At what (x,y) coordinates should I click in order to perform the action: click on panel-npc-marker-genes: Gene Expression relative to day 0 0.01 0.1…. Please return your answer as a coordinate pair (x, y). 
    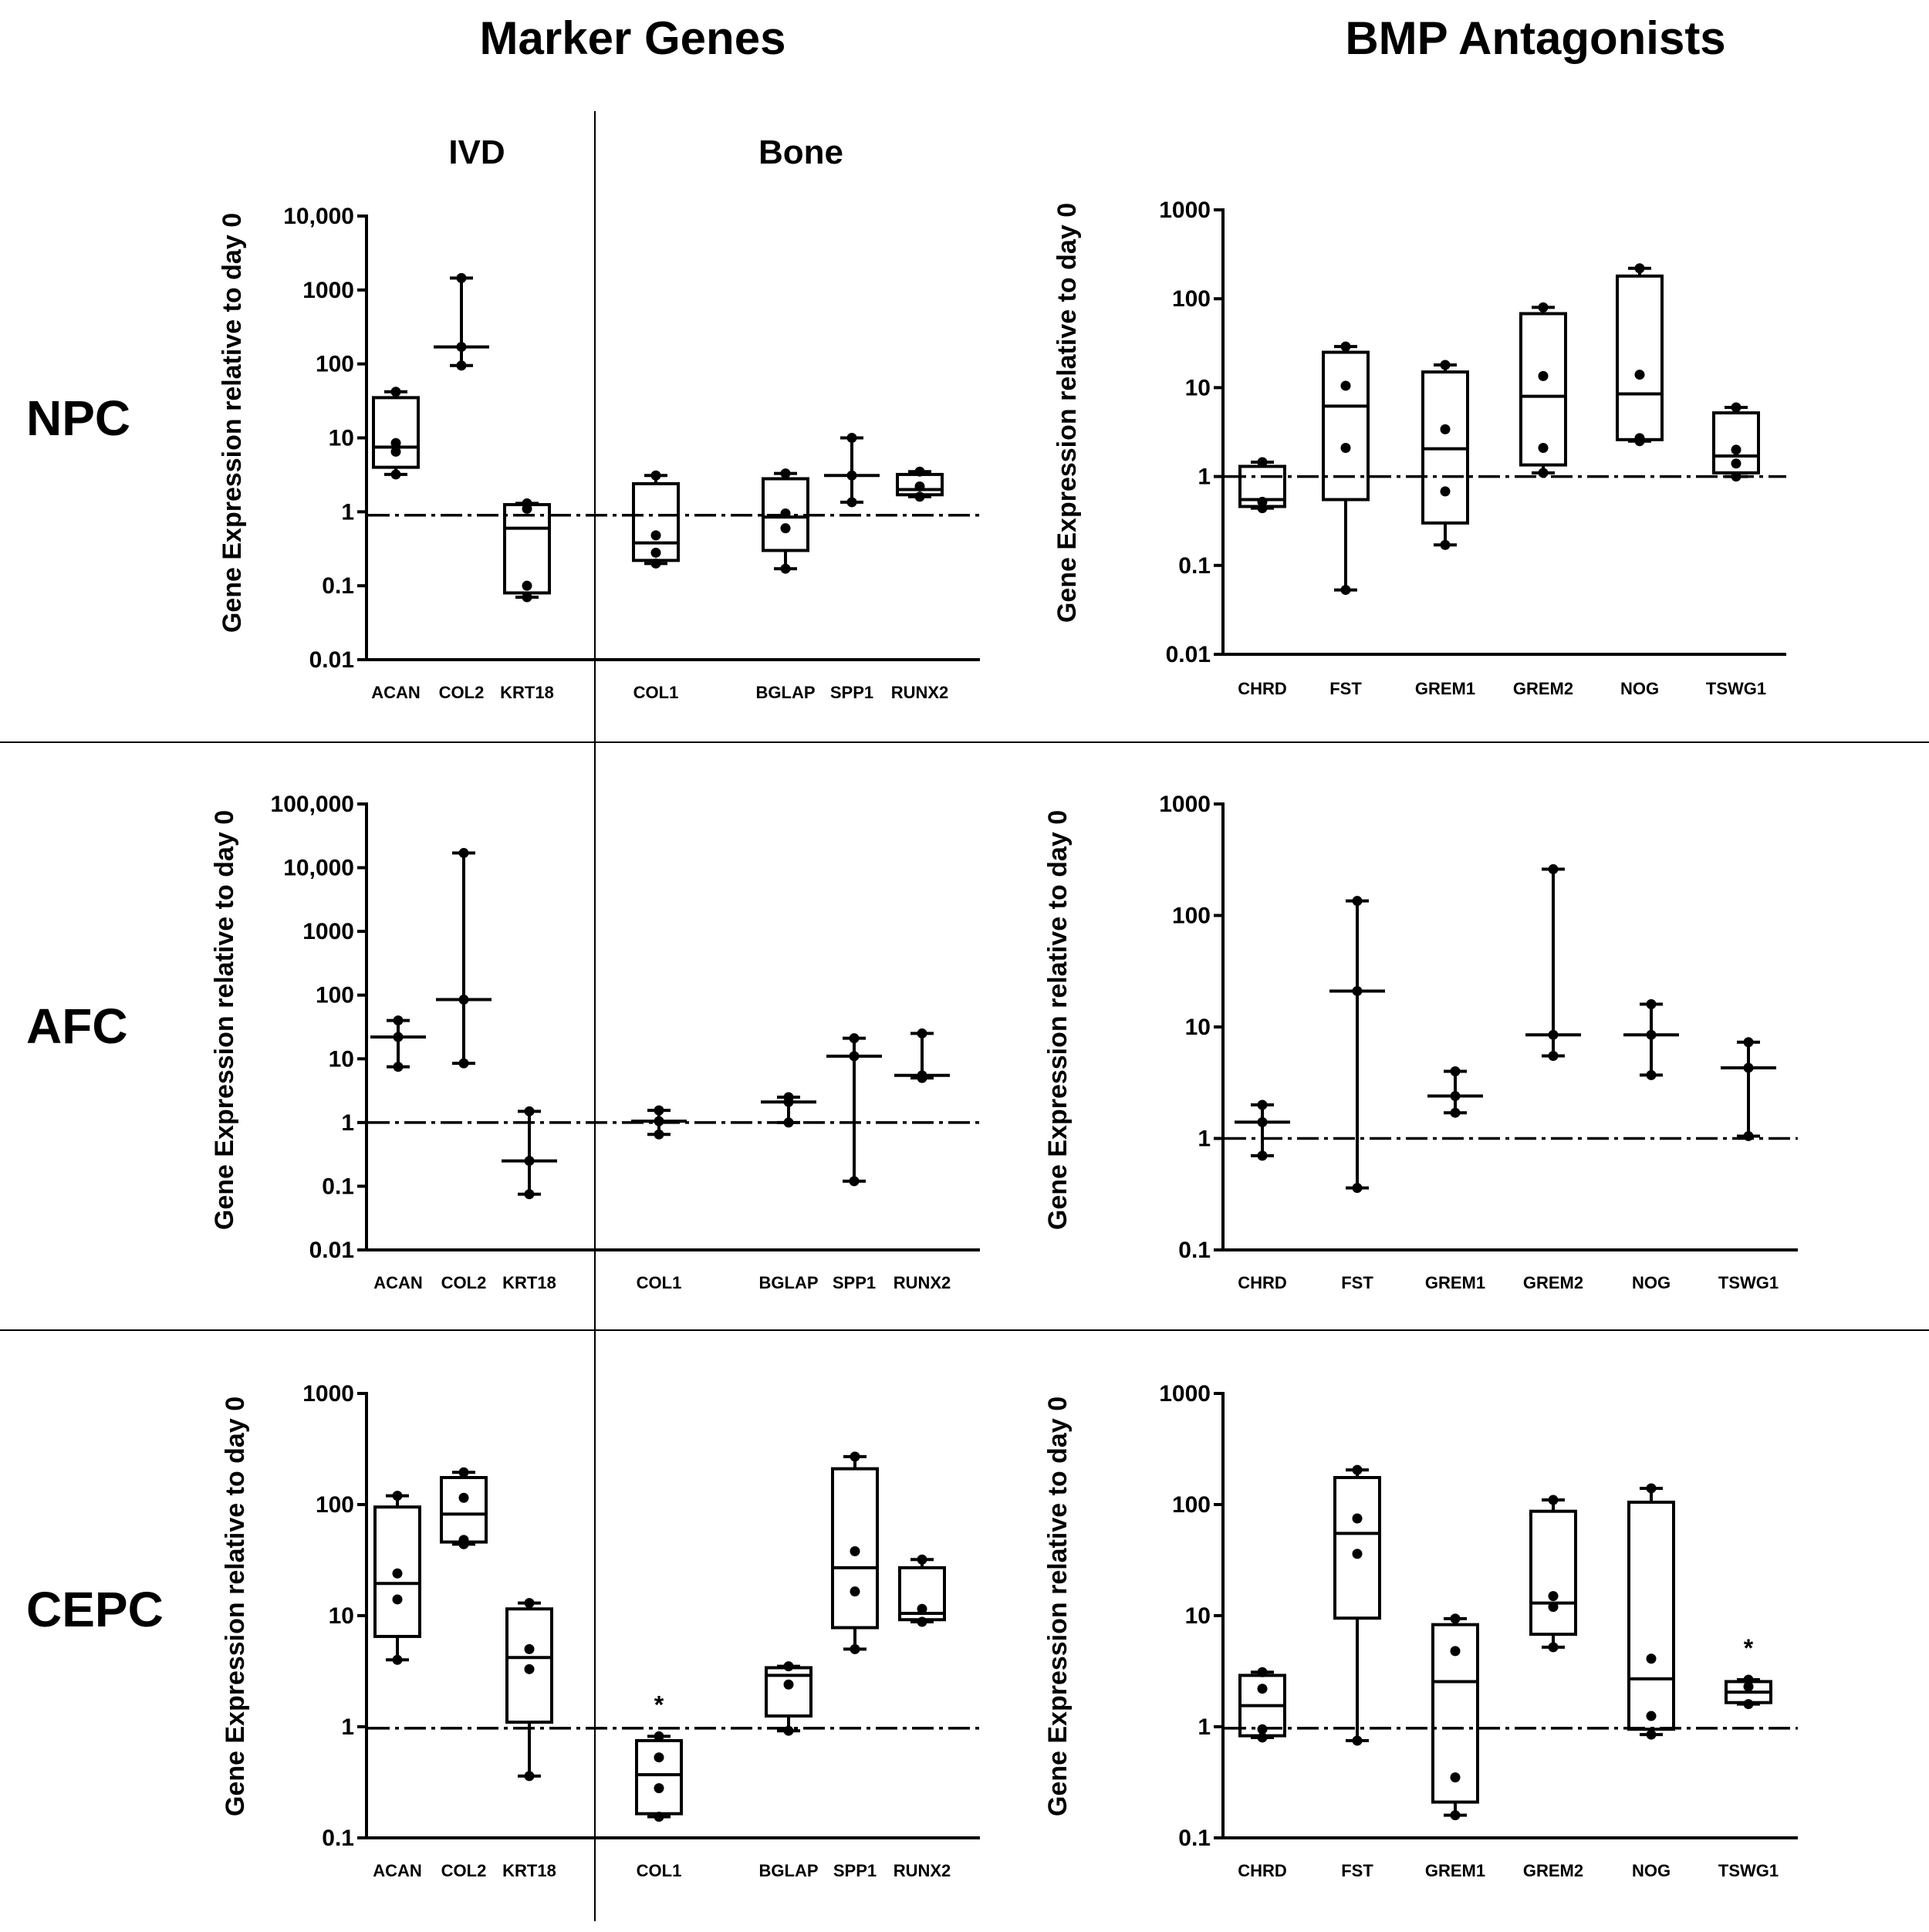
    Looking at the image, I should click on (599, 453).